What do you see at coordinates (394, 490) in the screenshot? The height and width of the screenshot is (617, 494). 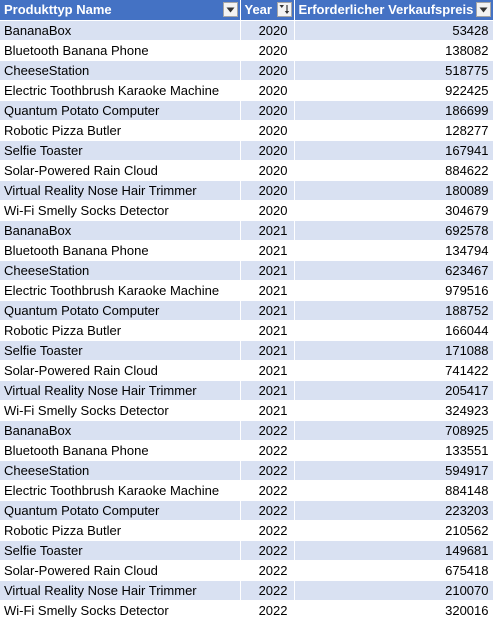 I see `cell-required-price: 884148` at bounding box center [394, 490].